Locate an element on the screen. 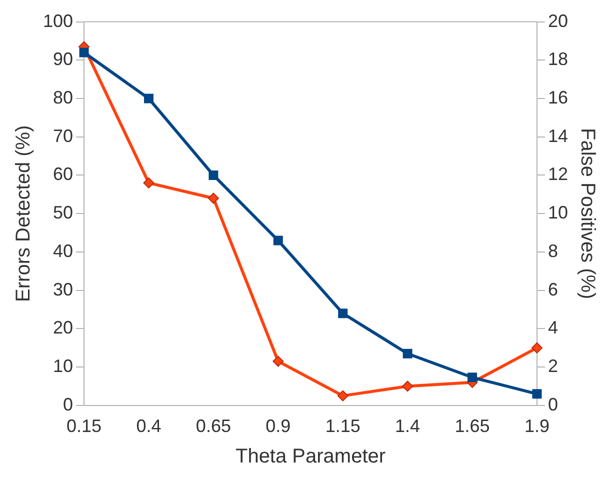  y-tick-label: 10 is located at coordinates (63, 366).